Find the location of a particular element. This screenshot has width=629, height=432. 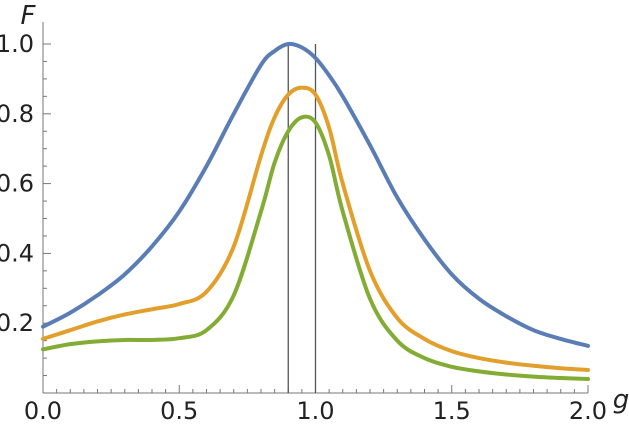

y-axis-title: F is located at coordinates (29, 16).